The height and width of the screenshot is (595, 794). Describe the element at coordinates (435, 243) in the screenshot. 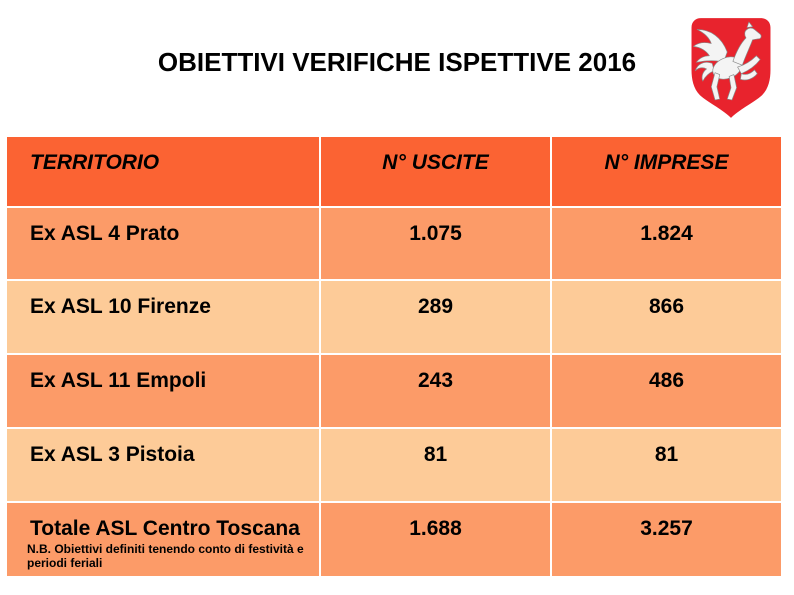

I see `uscite-cell: 1.075` at that location.